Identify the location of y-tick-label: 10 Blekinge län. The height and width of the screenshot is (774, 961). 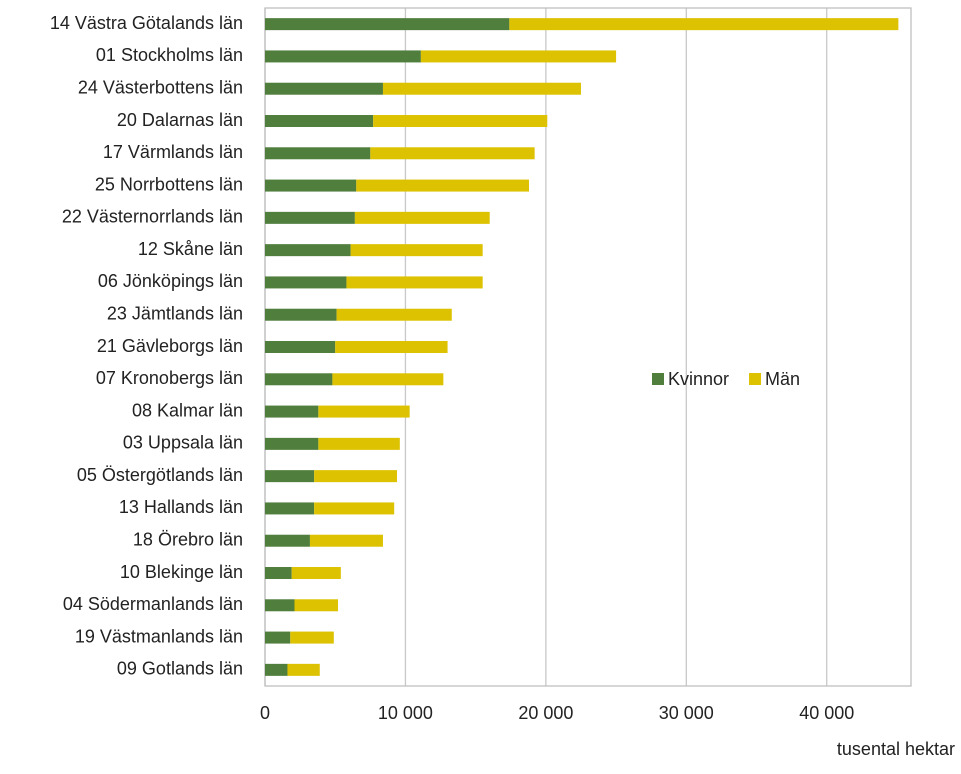
(181, 572).